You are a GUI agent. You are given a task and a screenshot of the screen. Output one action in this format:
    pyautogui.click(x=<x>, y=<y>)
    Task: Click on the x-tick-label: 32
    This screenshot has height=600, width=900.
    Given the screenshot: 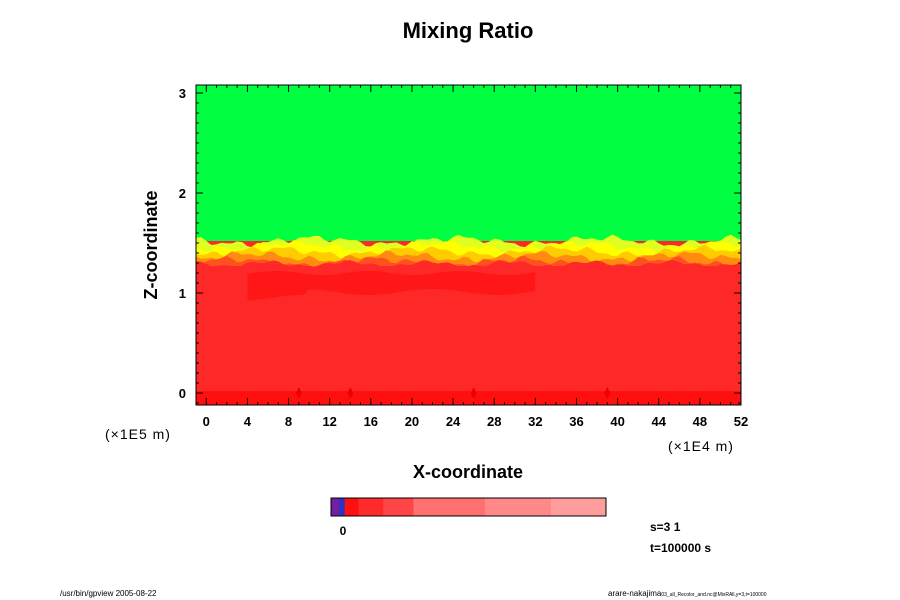 What is the action you would take?
    pyautogui.click(x=535, y=421)
    